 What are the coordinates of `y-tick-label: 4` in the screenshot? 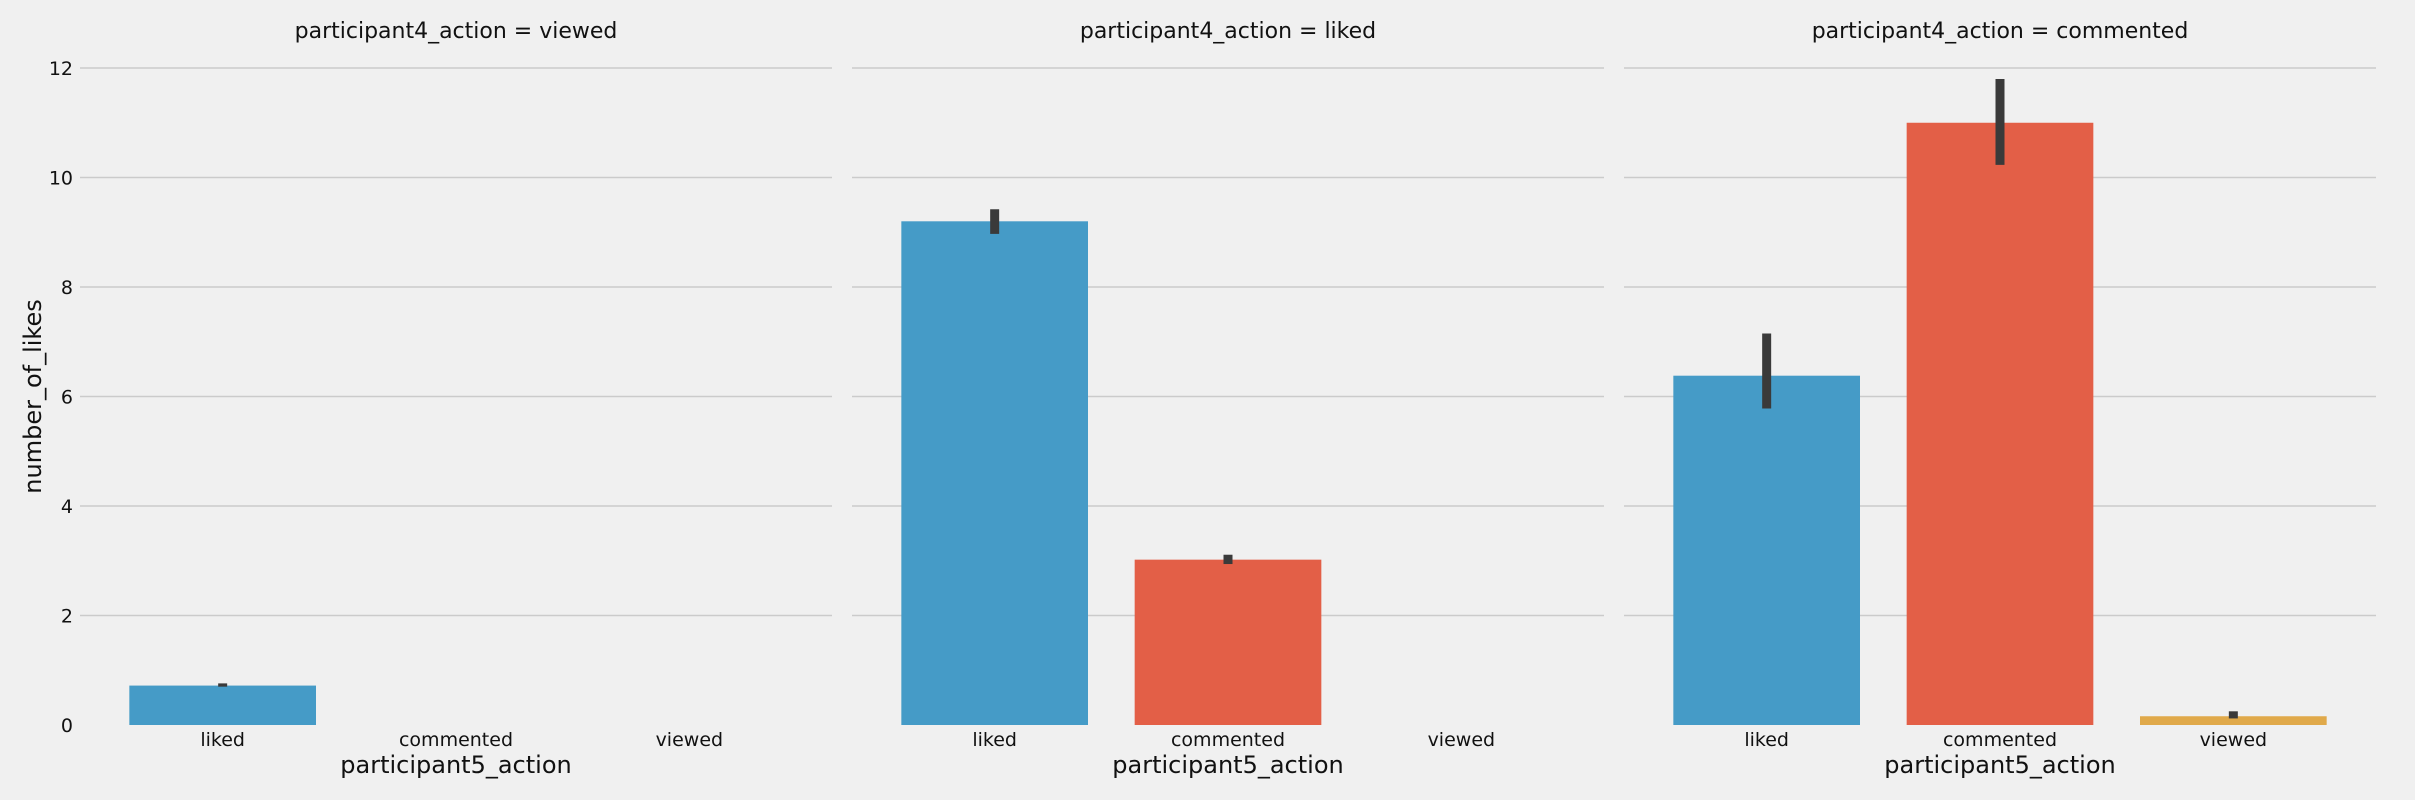 It's located at (67, 507).